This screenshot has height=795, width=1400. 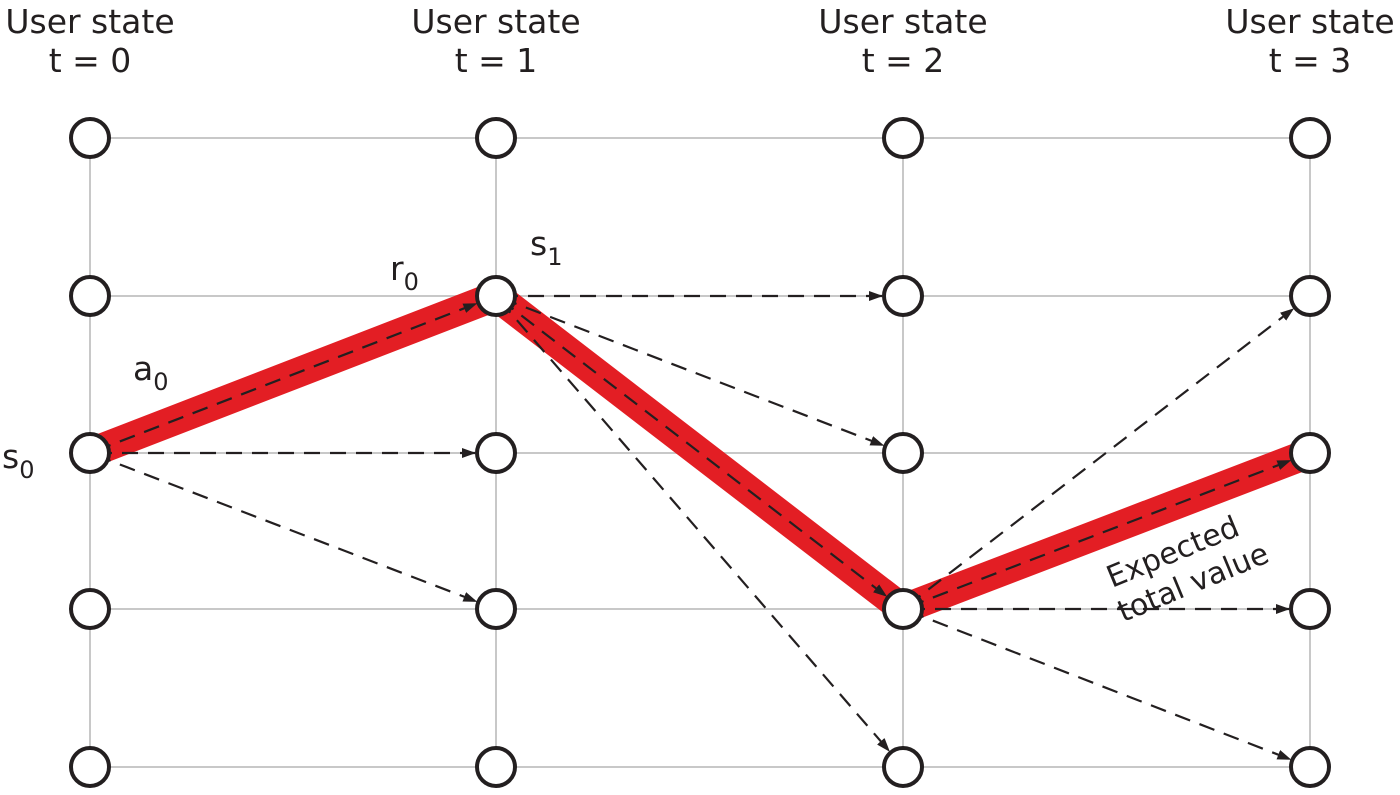 What do you see at coordinates (160, 382) in the screenshot?
I see `label-a0-index: 0` at bounding box center [160, 382].